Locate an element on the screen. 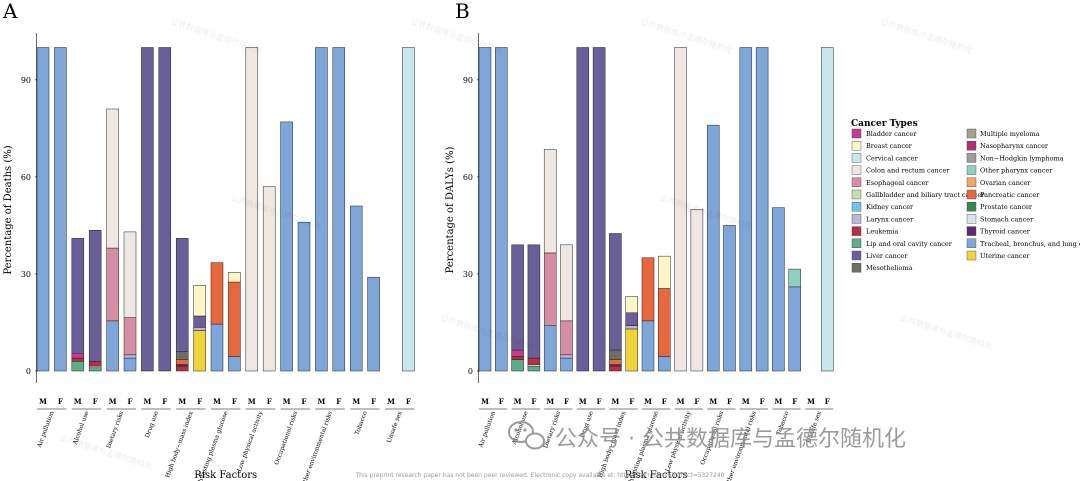 The height and width of the screenshot is (481, 1080). bar-drug-use-m is located at coordinates (583, 209).